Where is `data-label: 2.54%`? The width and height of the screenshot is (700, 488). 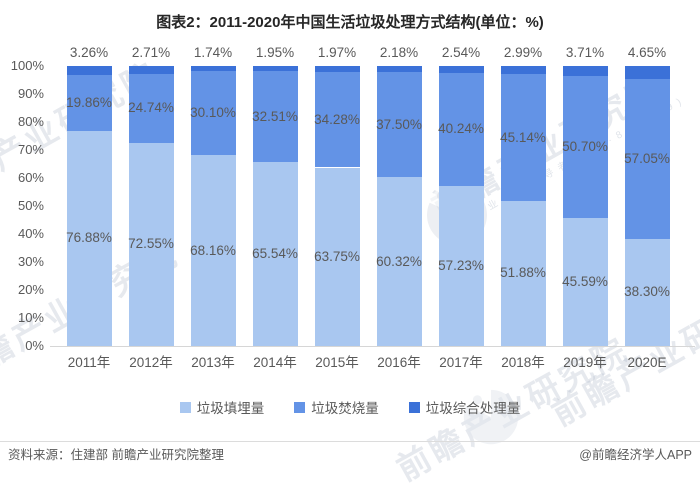
data-label: 2.54% is located at coordinates (461, 52).